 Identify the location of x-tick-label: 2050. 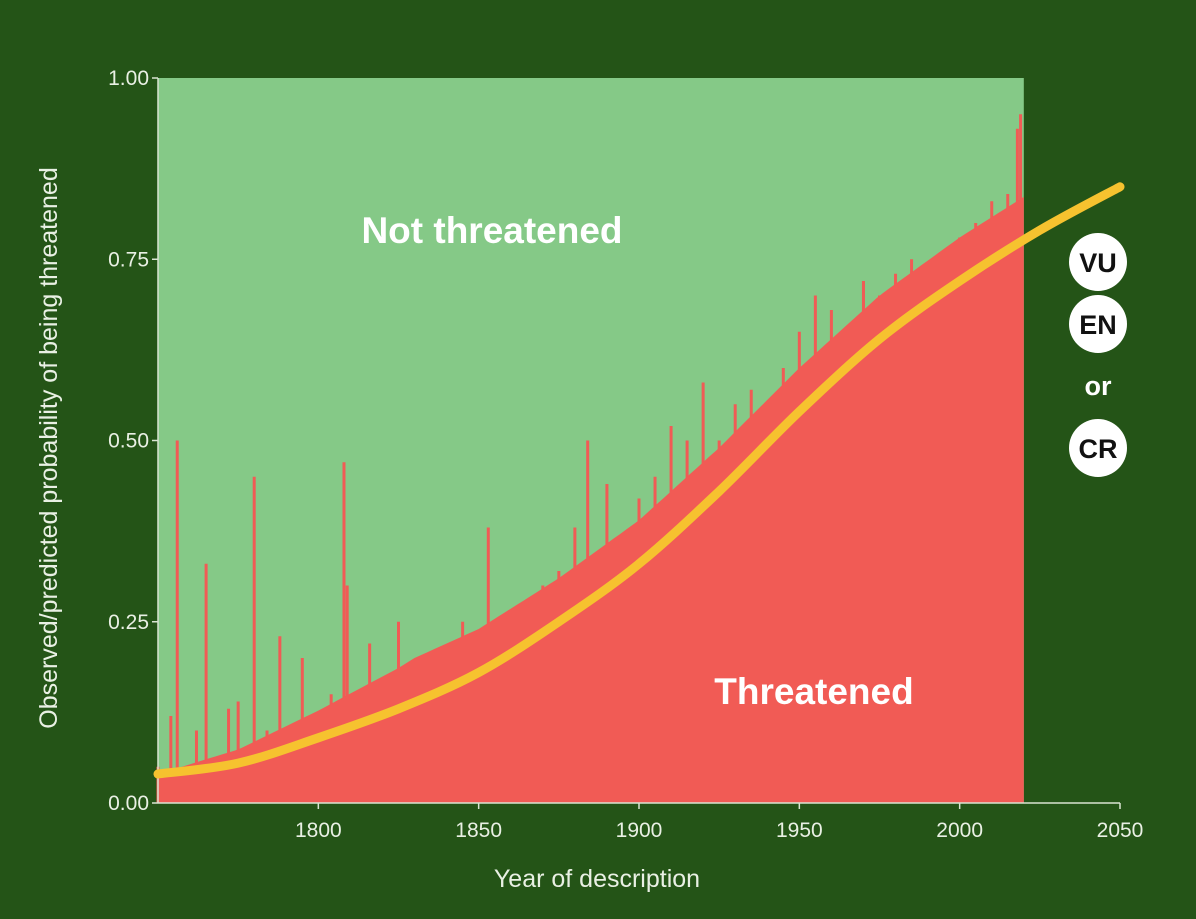
(1120, 830).